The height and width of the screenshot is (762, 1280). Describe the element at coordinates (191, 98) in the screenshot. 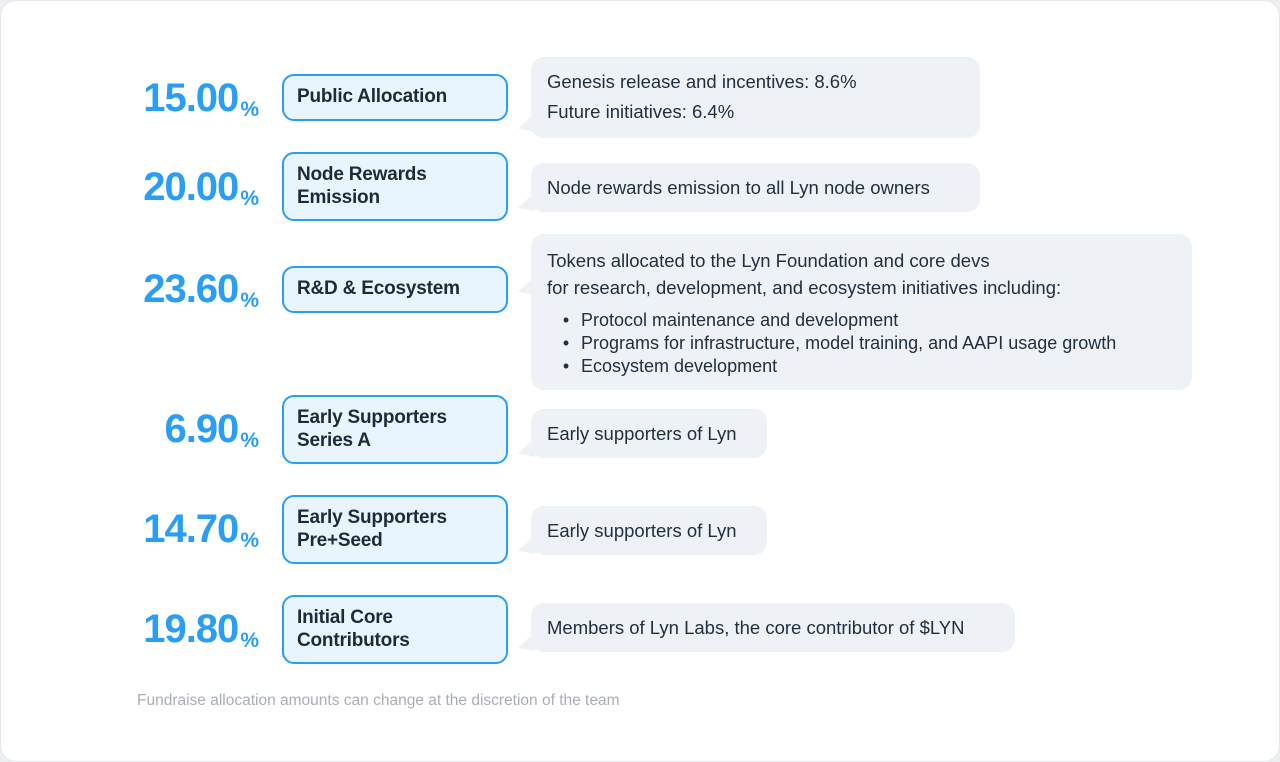

I see `percentage-value: 15.00` at that location.